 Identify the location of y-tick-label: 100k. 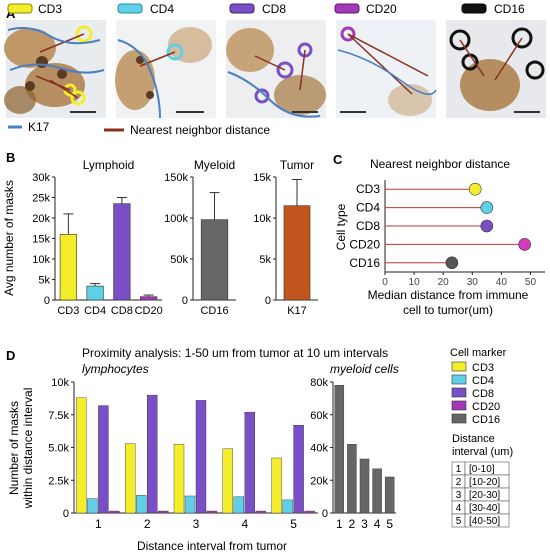
(176, 219).